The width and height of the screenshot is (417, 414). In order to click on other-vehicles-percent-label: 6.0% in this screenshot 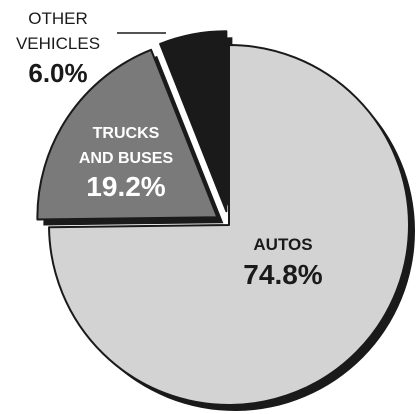, I will do `click(57, 73)`.